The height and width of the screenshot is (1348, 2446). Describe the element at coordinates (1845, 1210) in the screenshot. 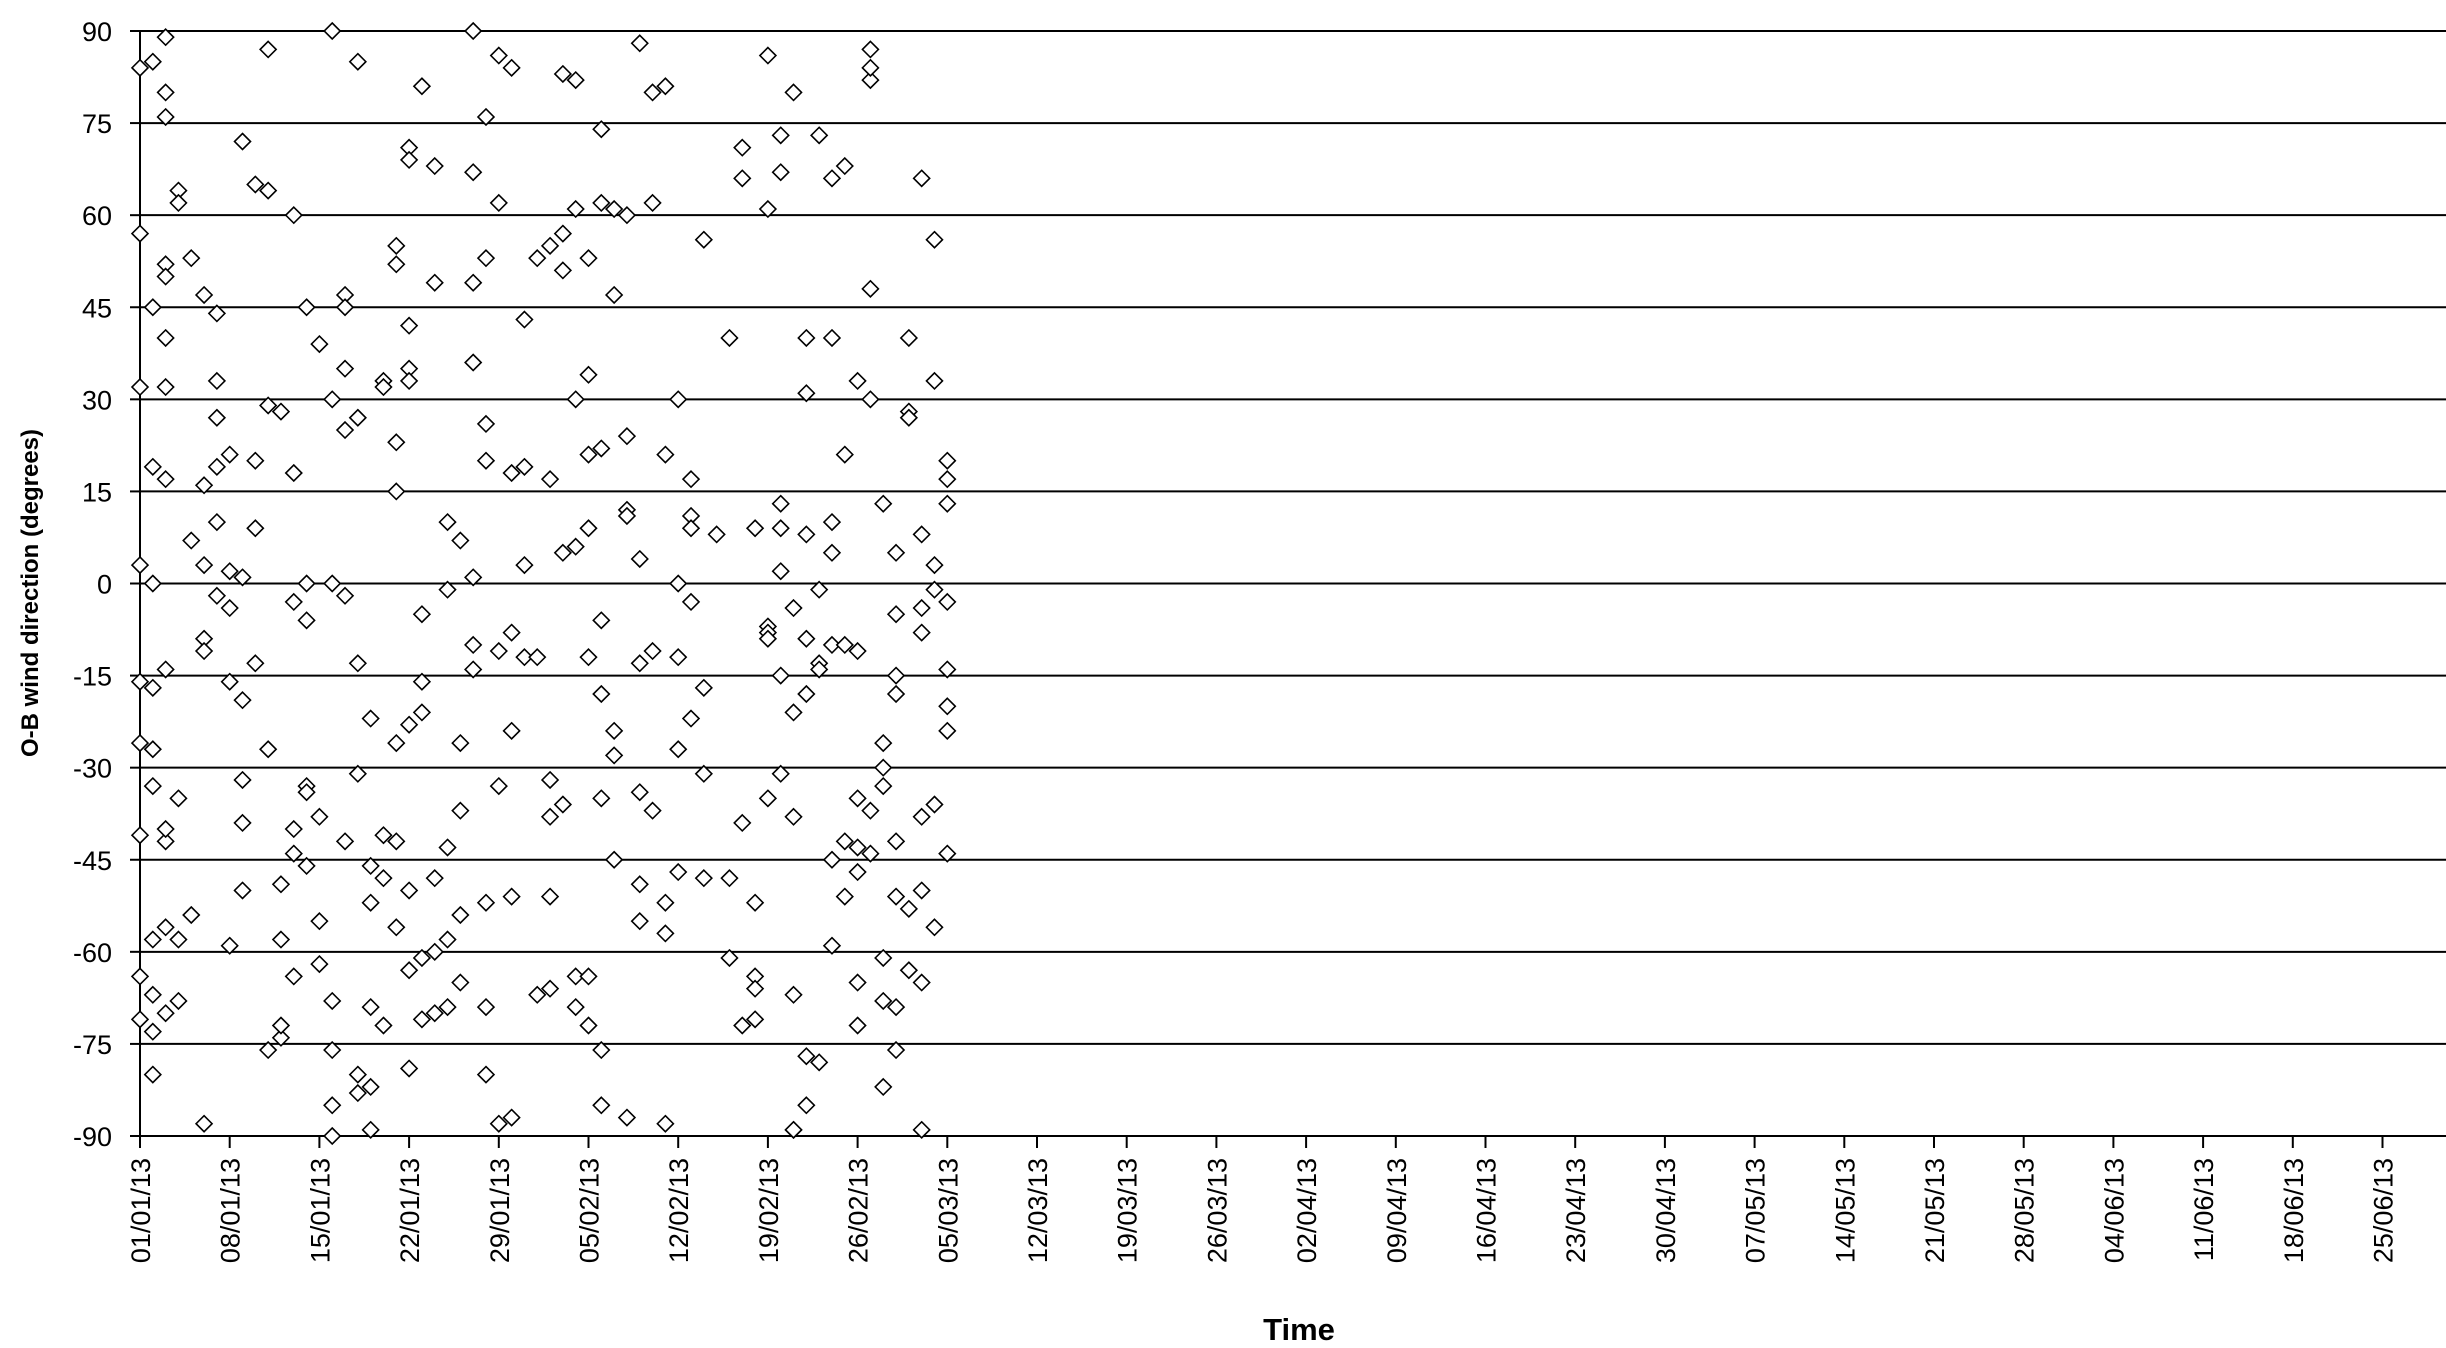

I see `x-tick-label: 14/05/13` at that location.